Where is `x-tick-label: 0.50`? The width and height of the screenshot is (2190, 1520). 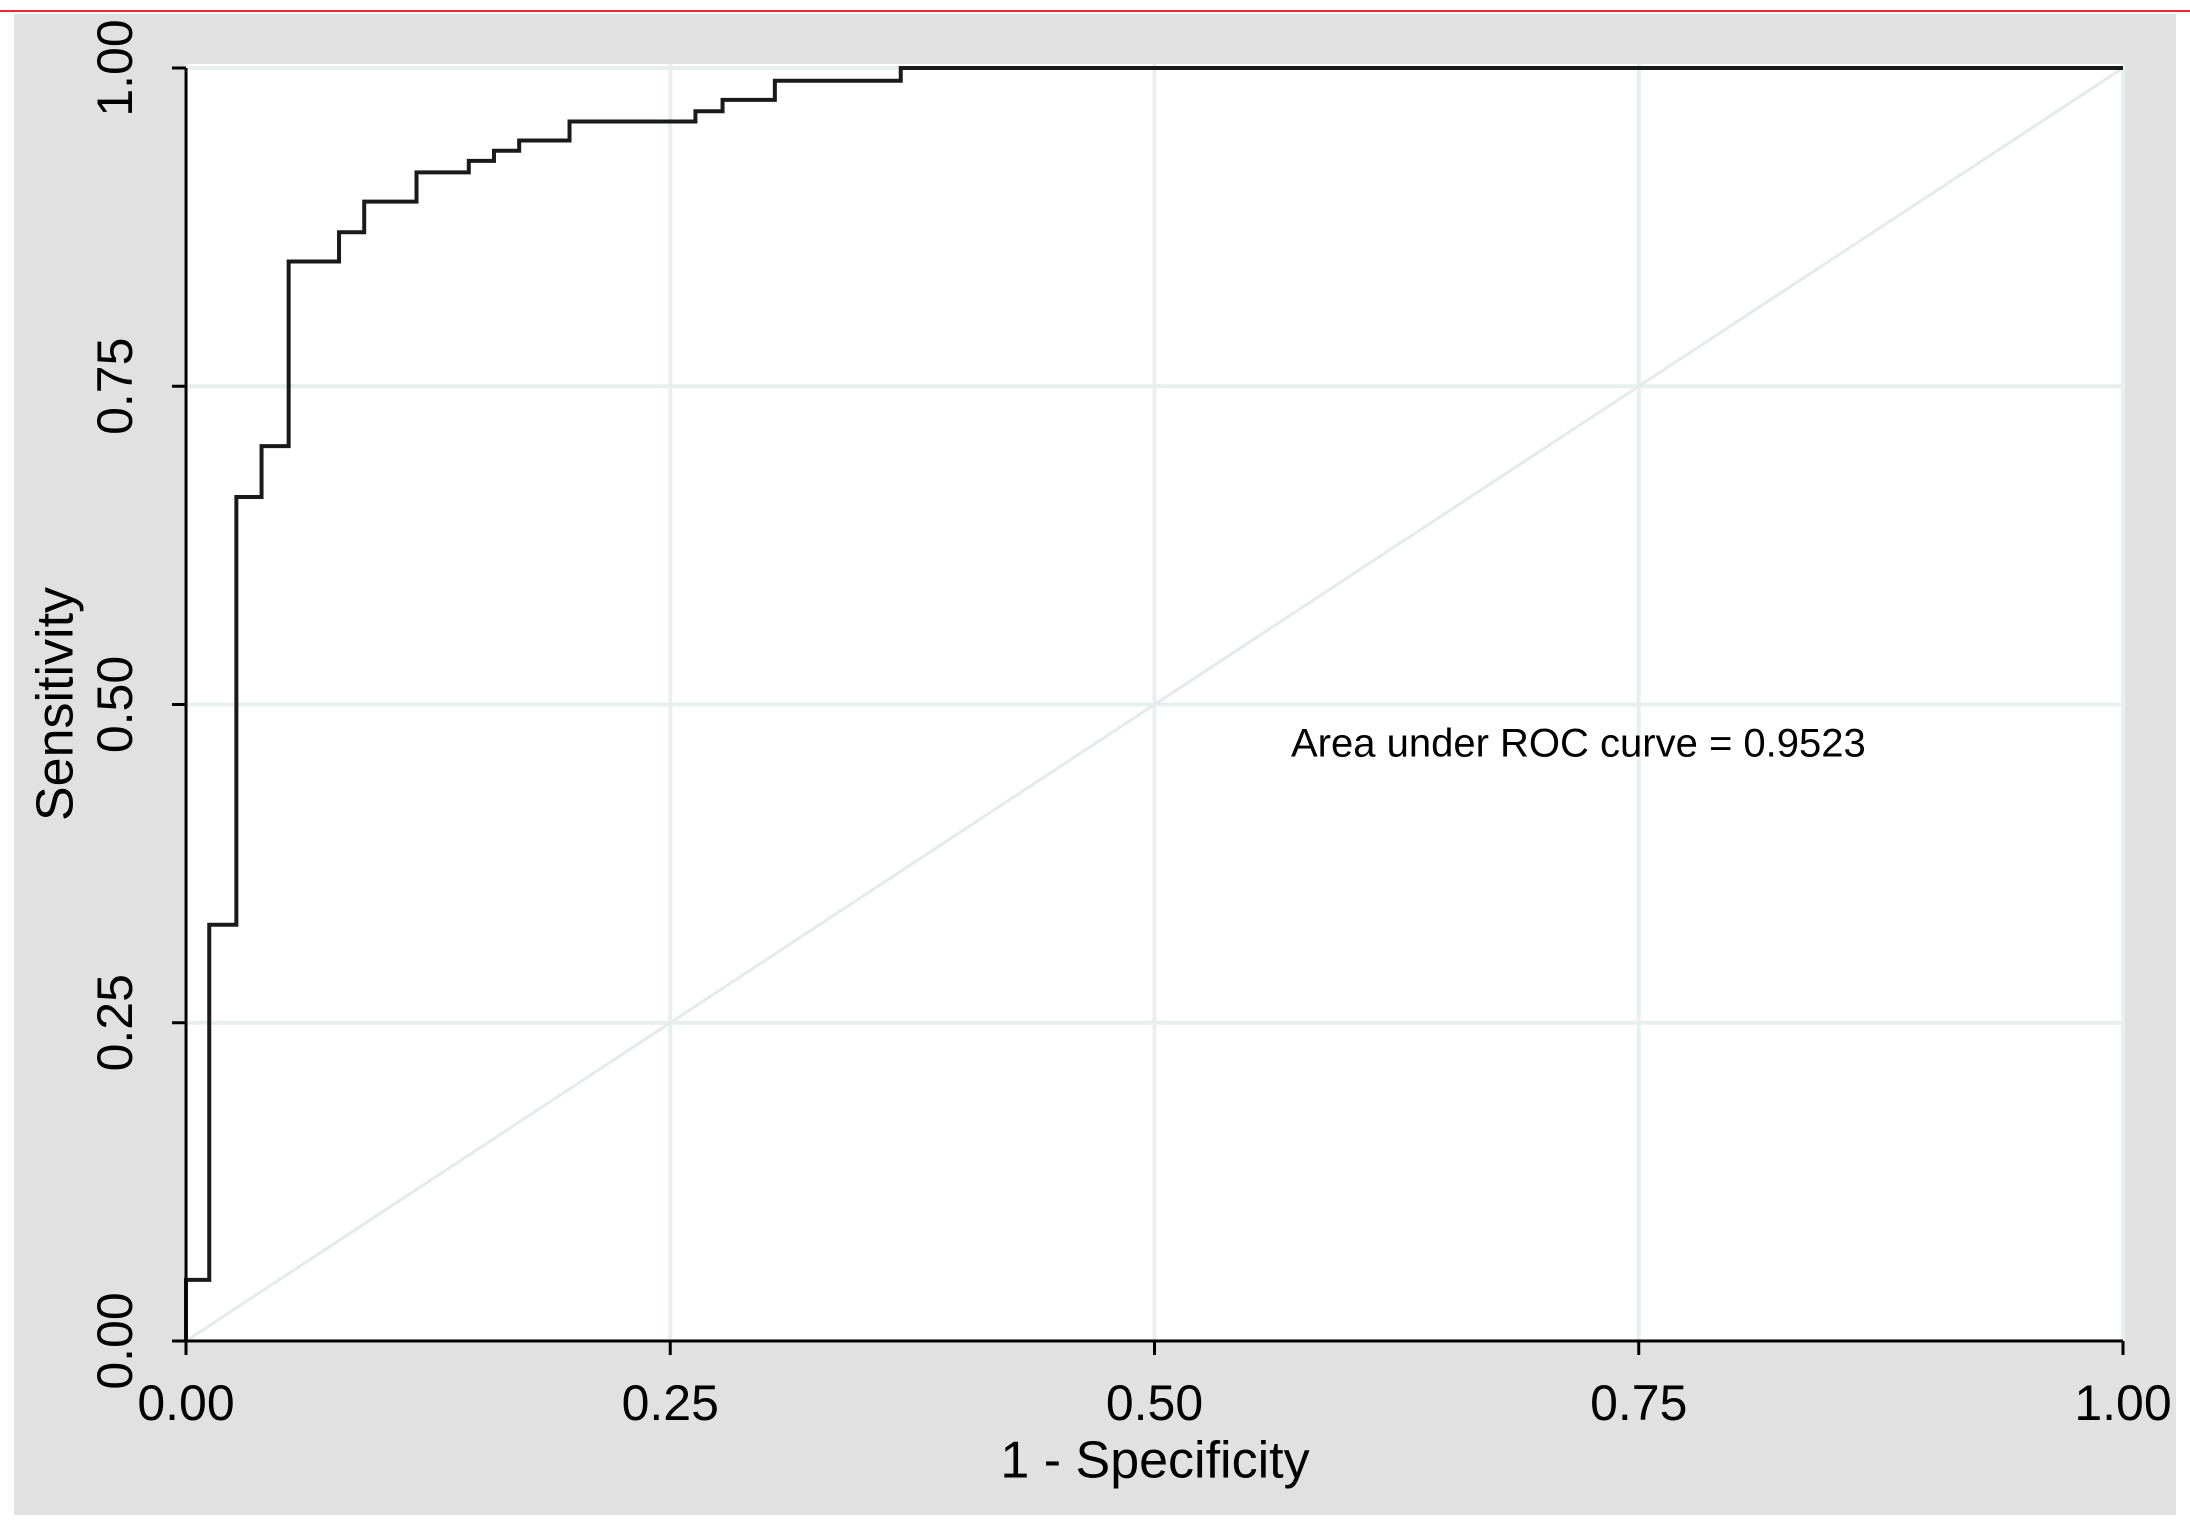
x-tick-label: 0.50 is located at coordinates (1154, 1403).